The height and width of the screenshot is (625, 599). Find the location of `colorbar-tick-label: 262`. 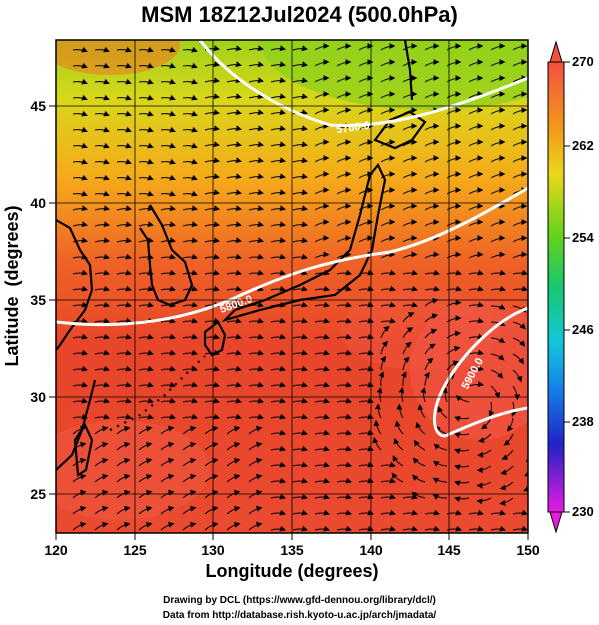

colorbar-tick-label: 262 is located at coordinates (583, 145).